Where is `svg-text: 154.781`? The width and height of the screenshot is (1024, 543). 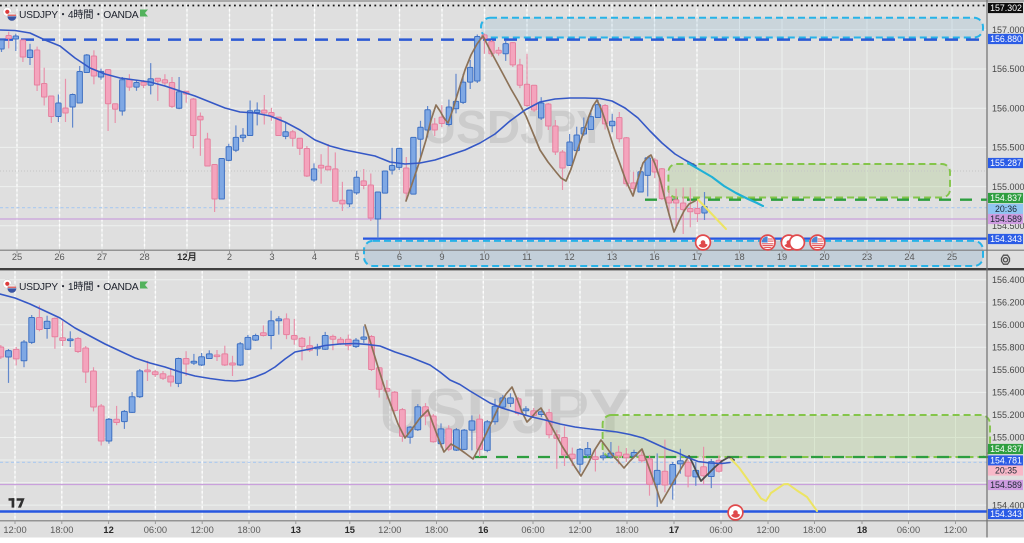 svg-text: 154.781 is located at coordinates (1006, 461).